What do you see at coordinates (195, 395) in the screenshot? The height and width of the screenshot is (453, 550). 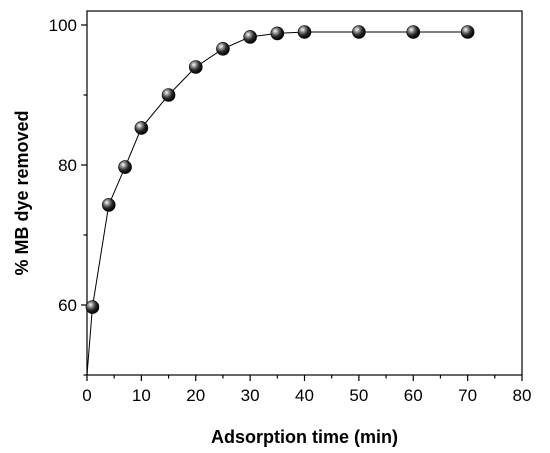 I see `x-tick-label: 20` at bounding box center [195, 395].